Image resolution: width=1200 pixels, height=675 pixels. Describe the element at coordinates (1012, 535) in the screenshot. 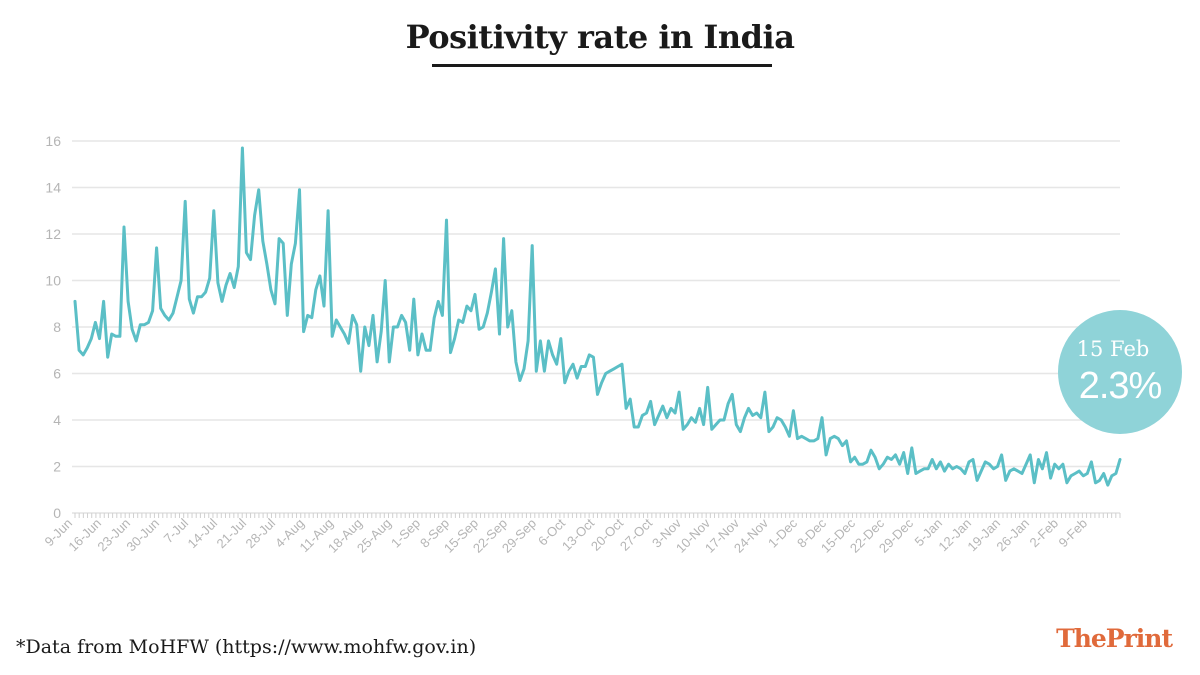

I see `x-tick-label: 26-Jan` at that location.